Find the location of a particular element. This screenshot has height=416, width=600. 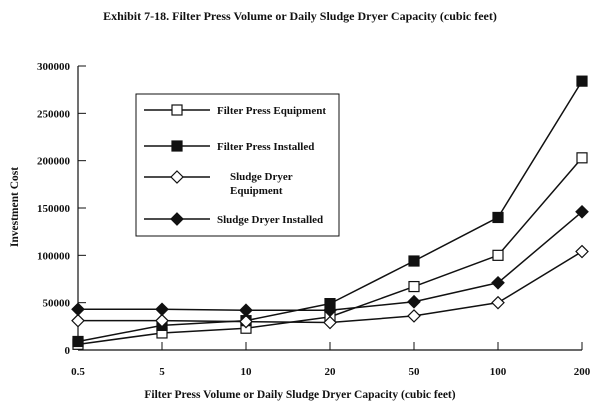

legend-label-filter-press-equipment: Filter Press Equipment is located at coordinates (271, 111).